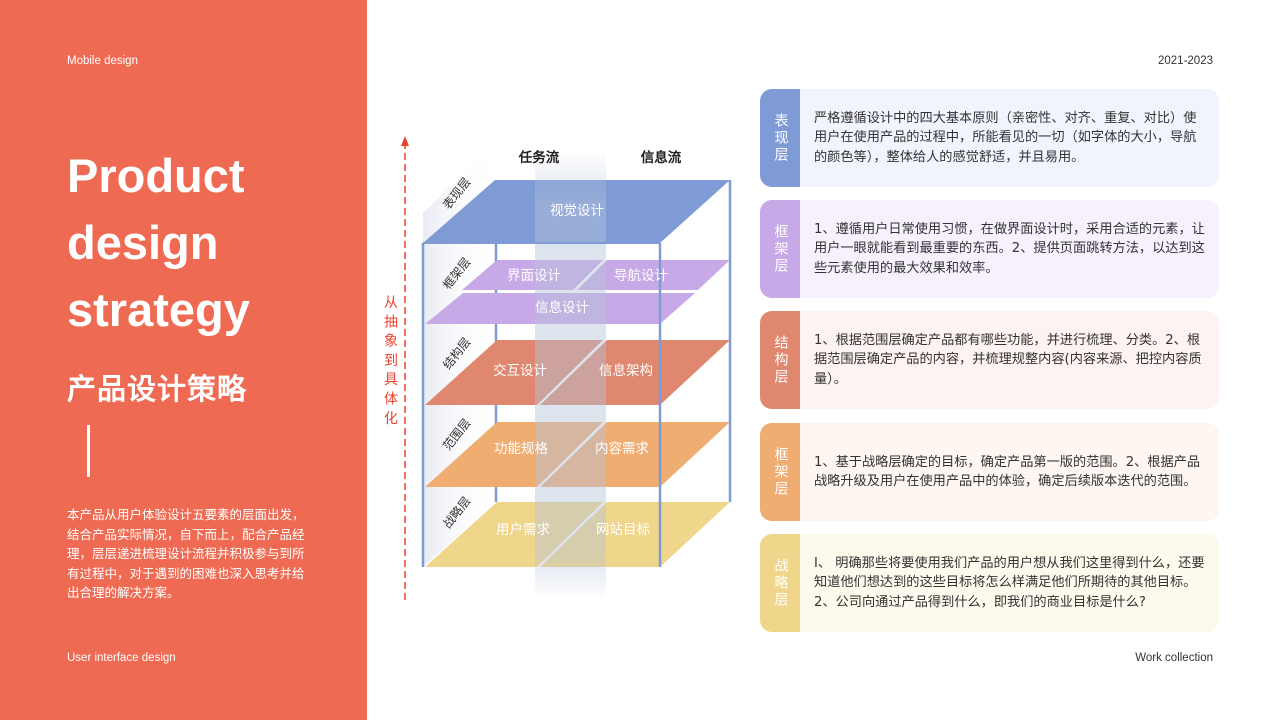 The height and width of the screenshot is (720, 1280). What do you see at coordinates (534, 276) in the screenshot?
I see `label-interface: 界面设计` at bounding box center [534, 276].